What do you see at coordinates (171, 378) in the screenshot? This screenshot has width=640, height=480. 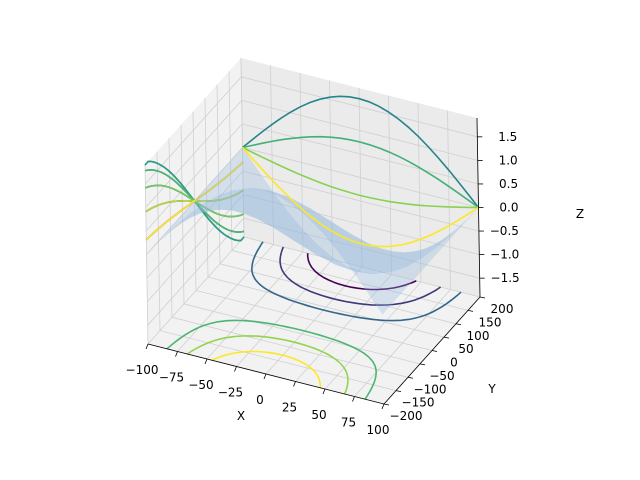 I see `x-tick-label: −75` at bounding box center [171, 378].